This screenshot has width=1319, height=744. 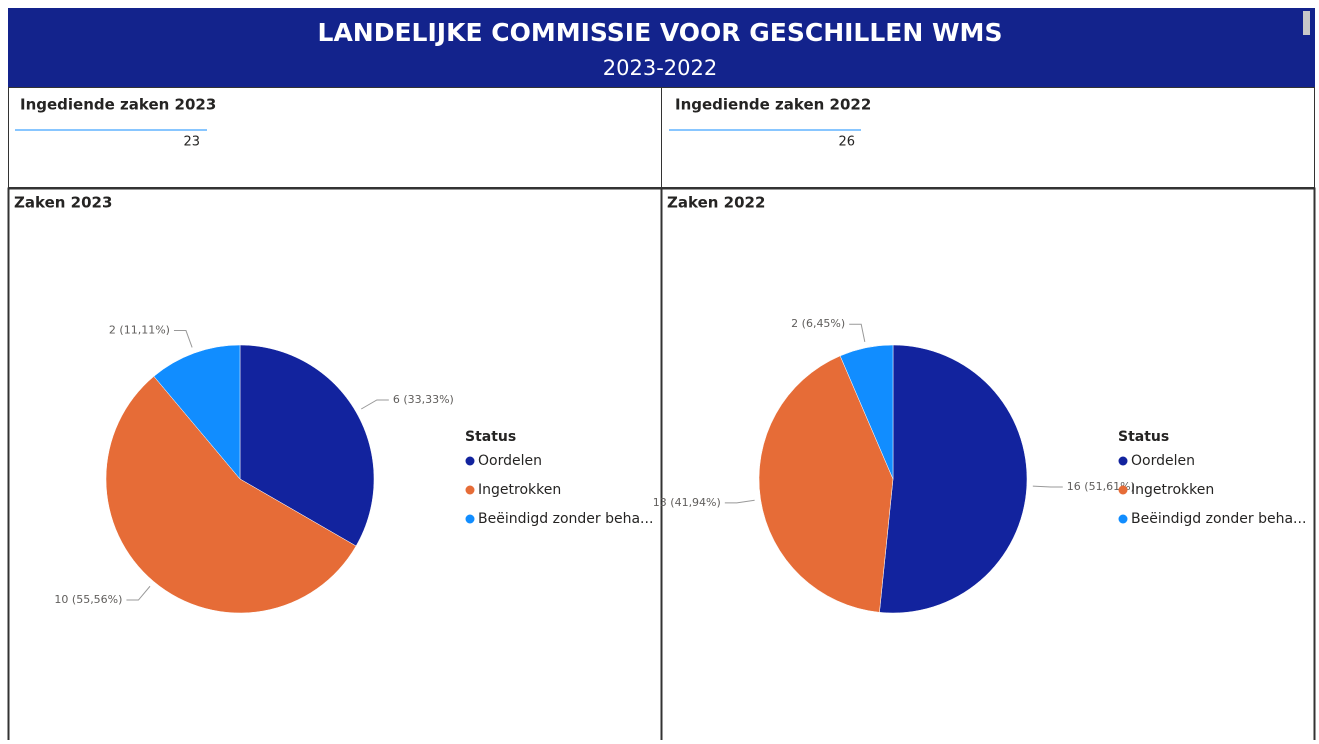 What do you see at coordinates (773, 105) in the screenshot?
I see `card-title: Ingediende zaken 2022` at bounding box center [773, 105].